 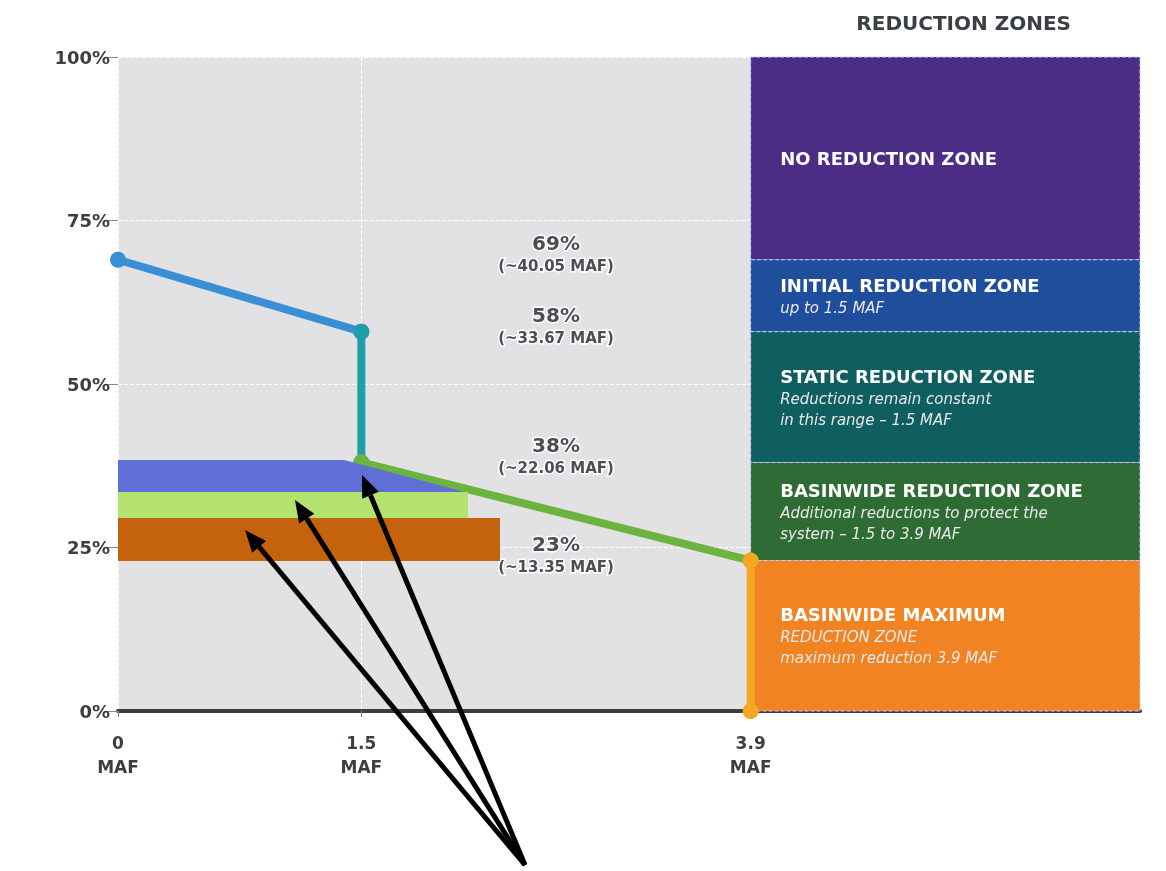 I want to click on annotation: 69% (~40.05 MAF), so click(x=556, y=252).